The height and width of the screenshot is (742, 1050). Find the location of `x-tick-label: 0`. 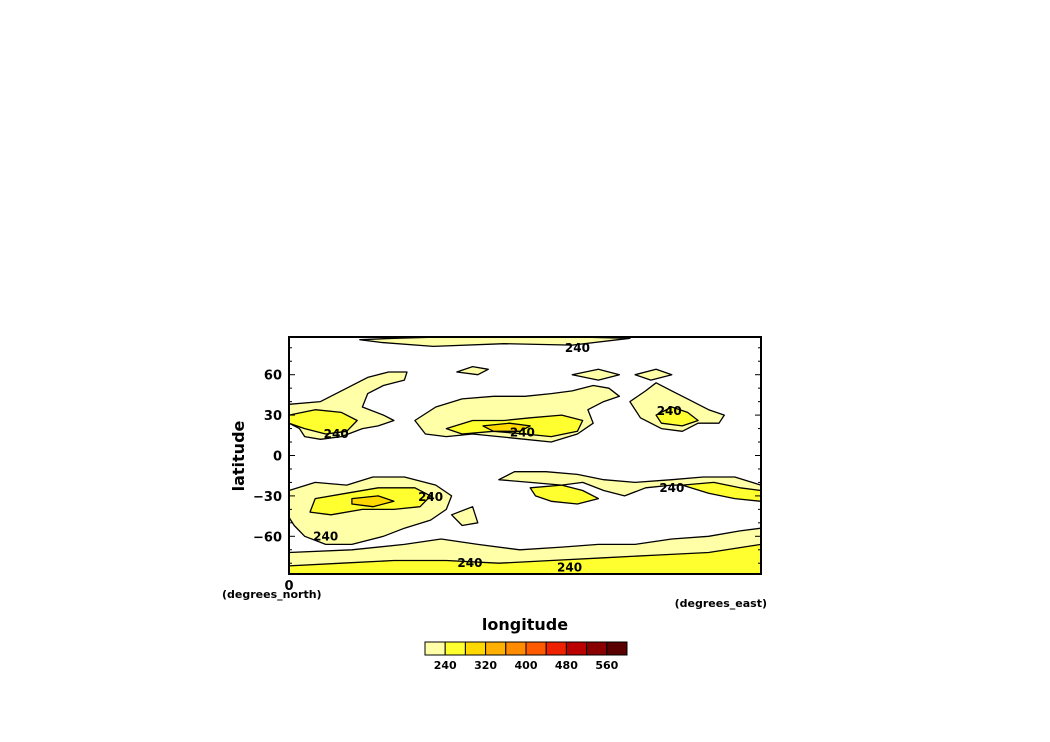

x-tick-label: 0 is located at coordinates (288, 586).